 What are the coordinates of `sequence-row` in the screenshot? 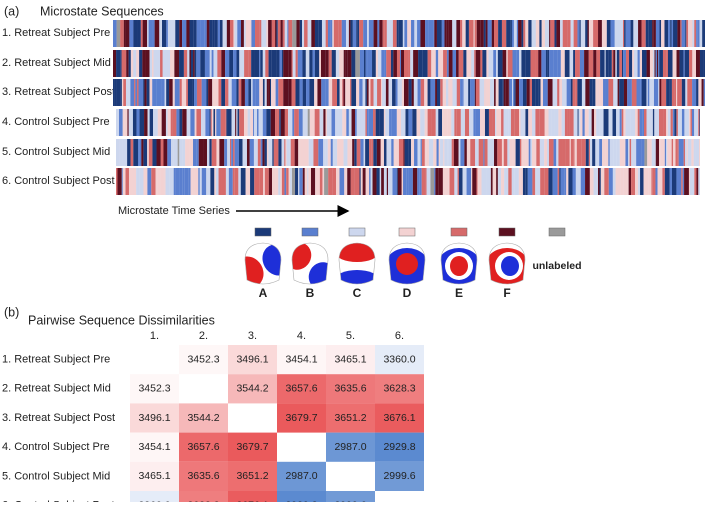 It's located at (409, 63).